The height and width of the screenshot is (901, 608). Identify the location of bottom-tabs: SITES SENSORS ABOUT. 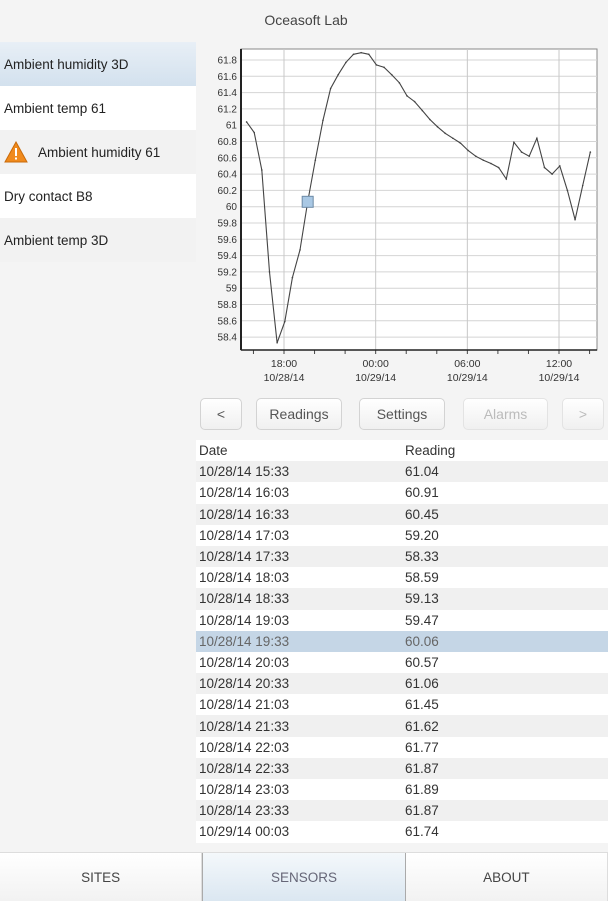
(304, 876).